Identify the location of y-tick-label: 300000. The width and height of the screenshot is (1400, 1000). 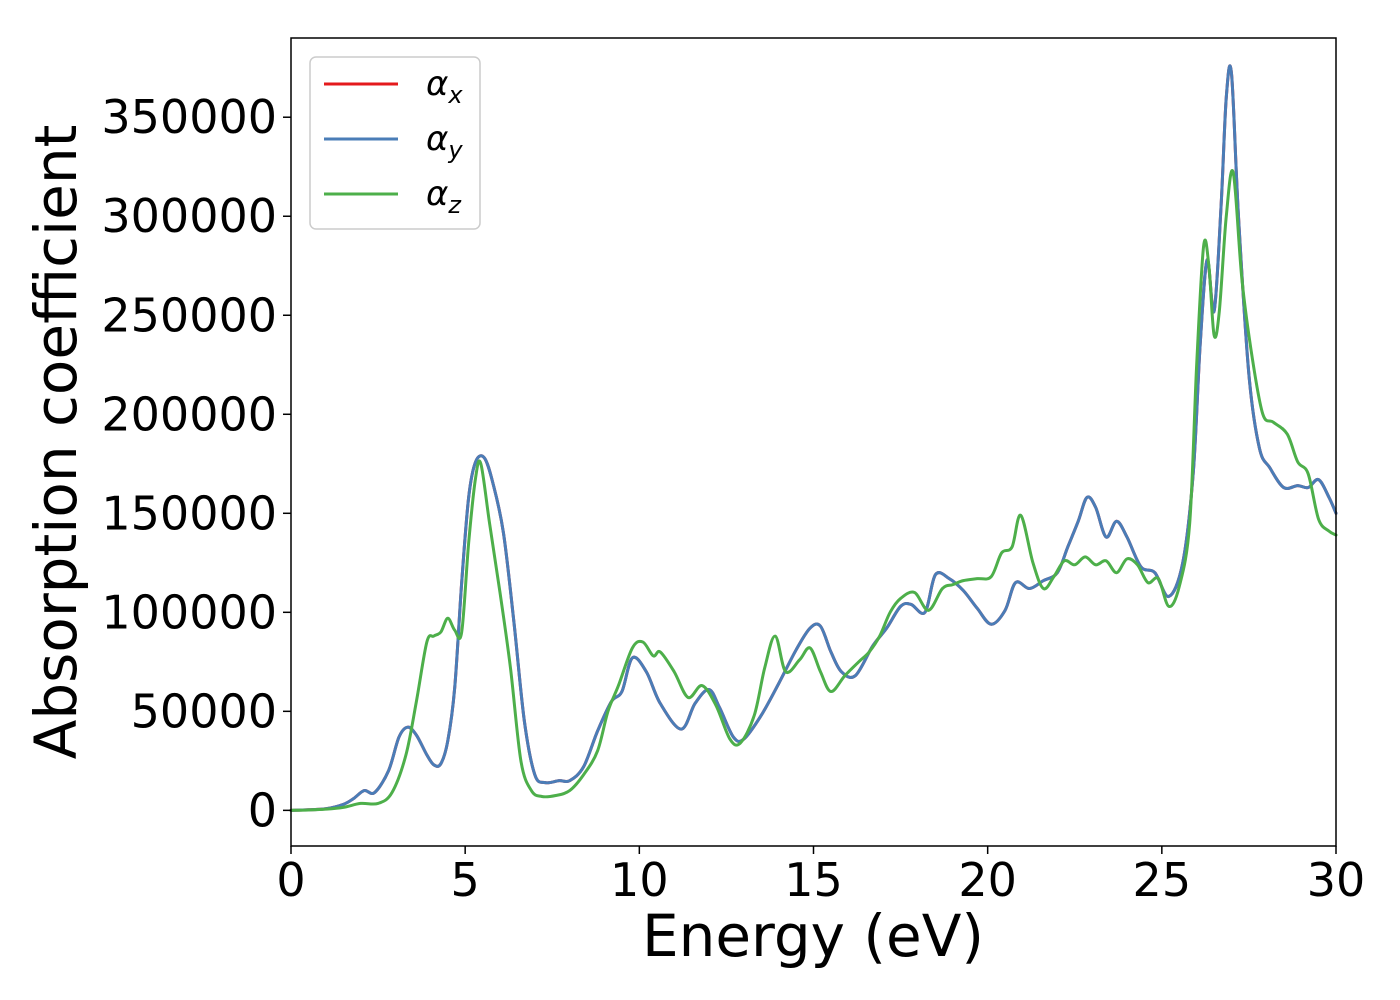
(189, 216).